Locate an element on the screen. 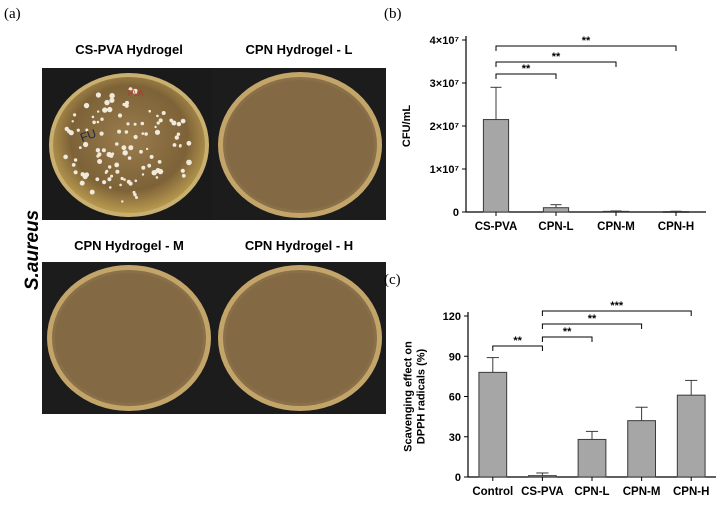 Image resolution: width=724 pixels, height=505 pixels. x-tick-label: CS-PVA is located at coordinates (542, 492).